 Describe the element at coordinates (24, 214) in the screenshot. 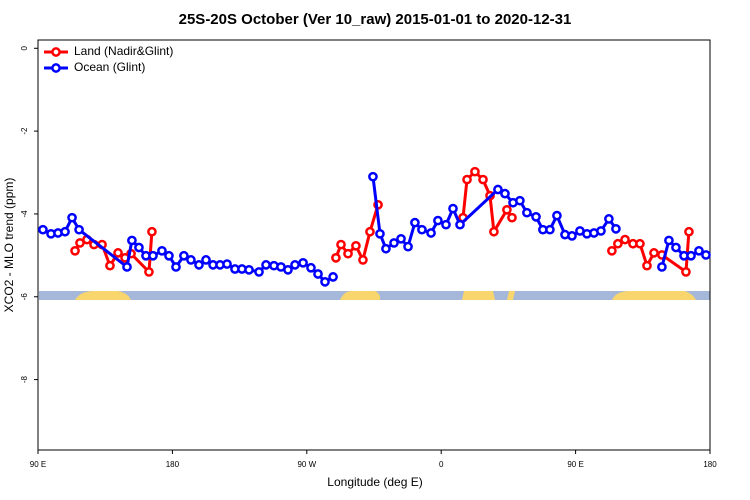

I see `y-tick-label: -4` at that location.